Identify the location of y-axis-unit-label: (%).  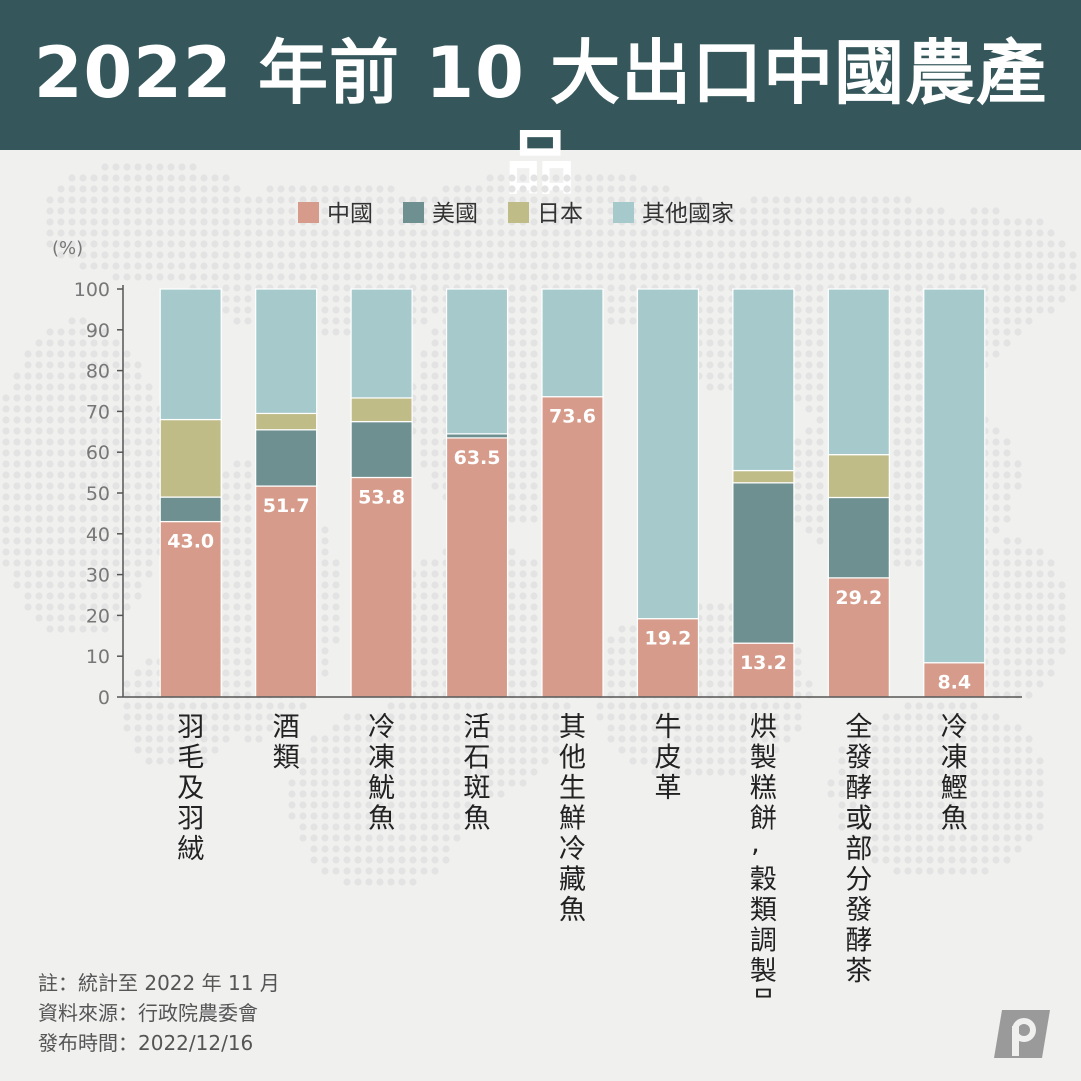
(67, 248).